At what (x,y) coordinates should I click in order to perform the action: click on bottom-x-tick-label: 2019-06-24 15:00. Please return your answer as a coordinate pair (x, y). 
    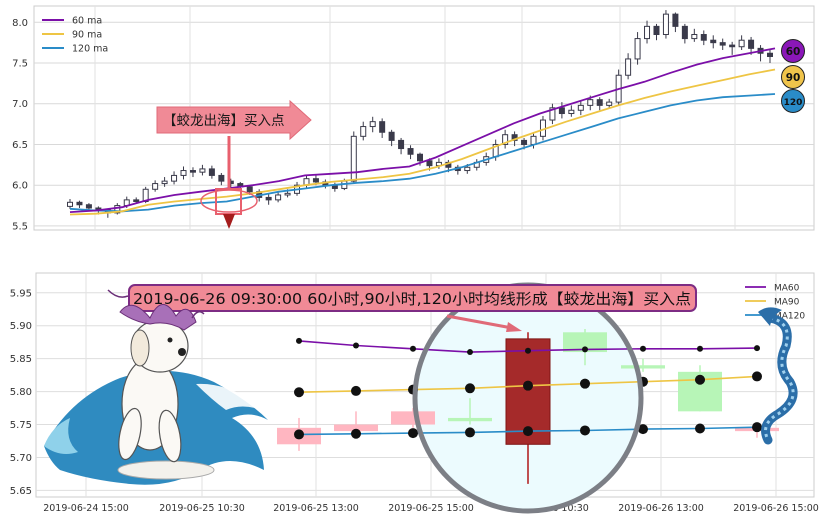
    Looking at the image, I should click on (86, 508).